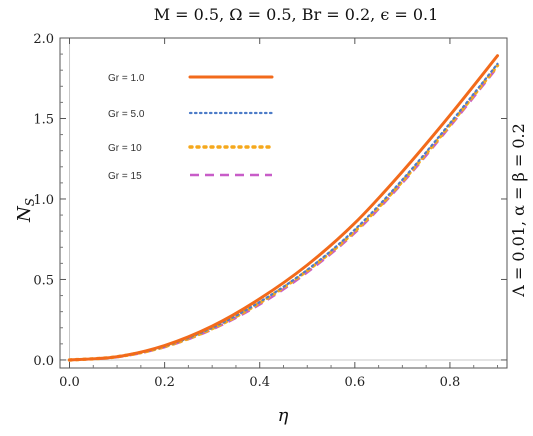 Image resolution: width=533 pixels, height=436 pixels. What do you see at coordinates (191, 127) in the screenshot?
I see `legend: Gr = 1.0 Gr = 5.0 Gr = 10 Gr = 15` at bounding box center [191, 127].